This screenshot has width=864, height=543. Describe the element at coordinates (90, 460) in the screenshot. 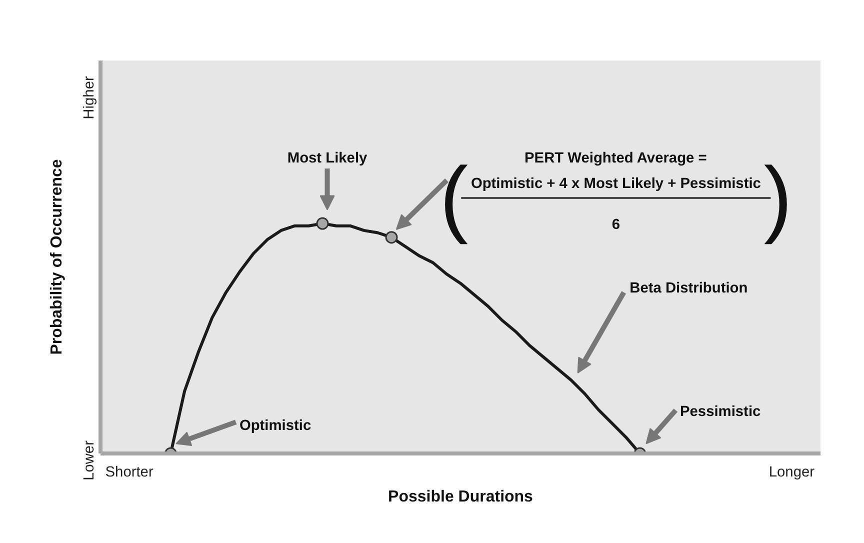

I see `text: Lower` at that location.